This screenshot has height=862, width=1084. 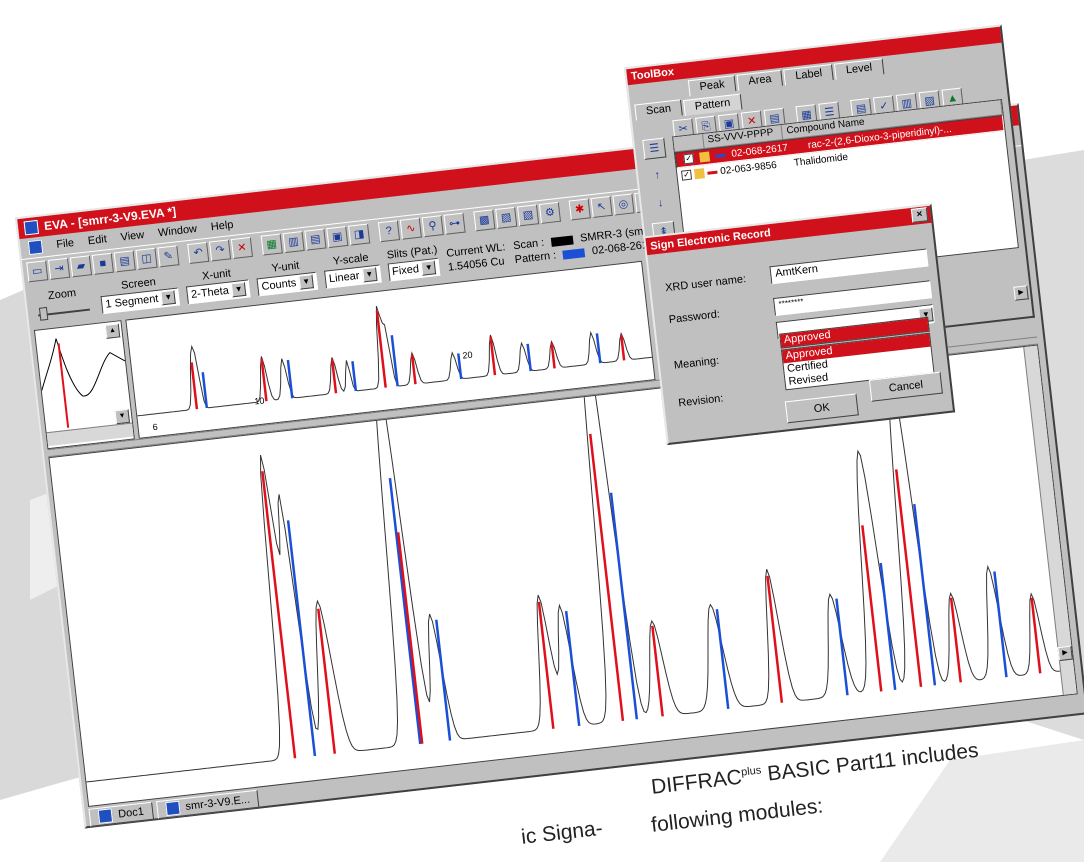 I want to click on save-icon: ■, so click(x=102, y=263).